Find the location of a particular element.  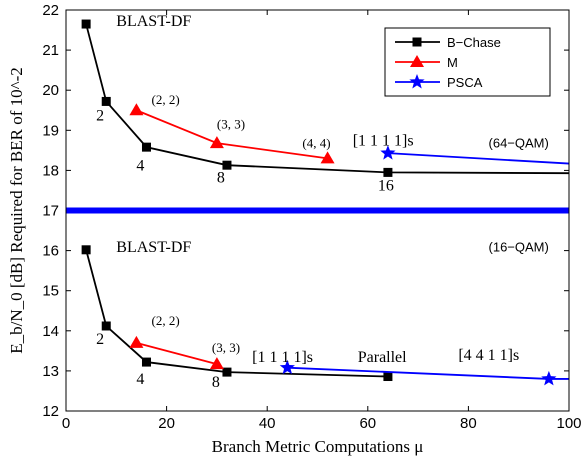

x-tick-label: 0 is located at coordinates (66, 423).